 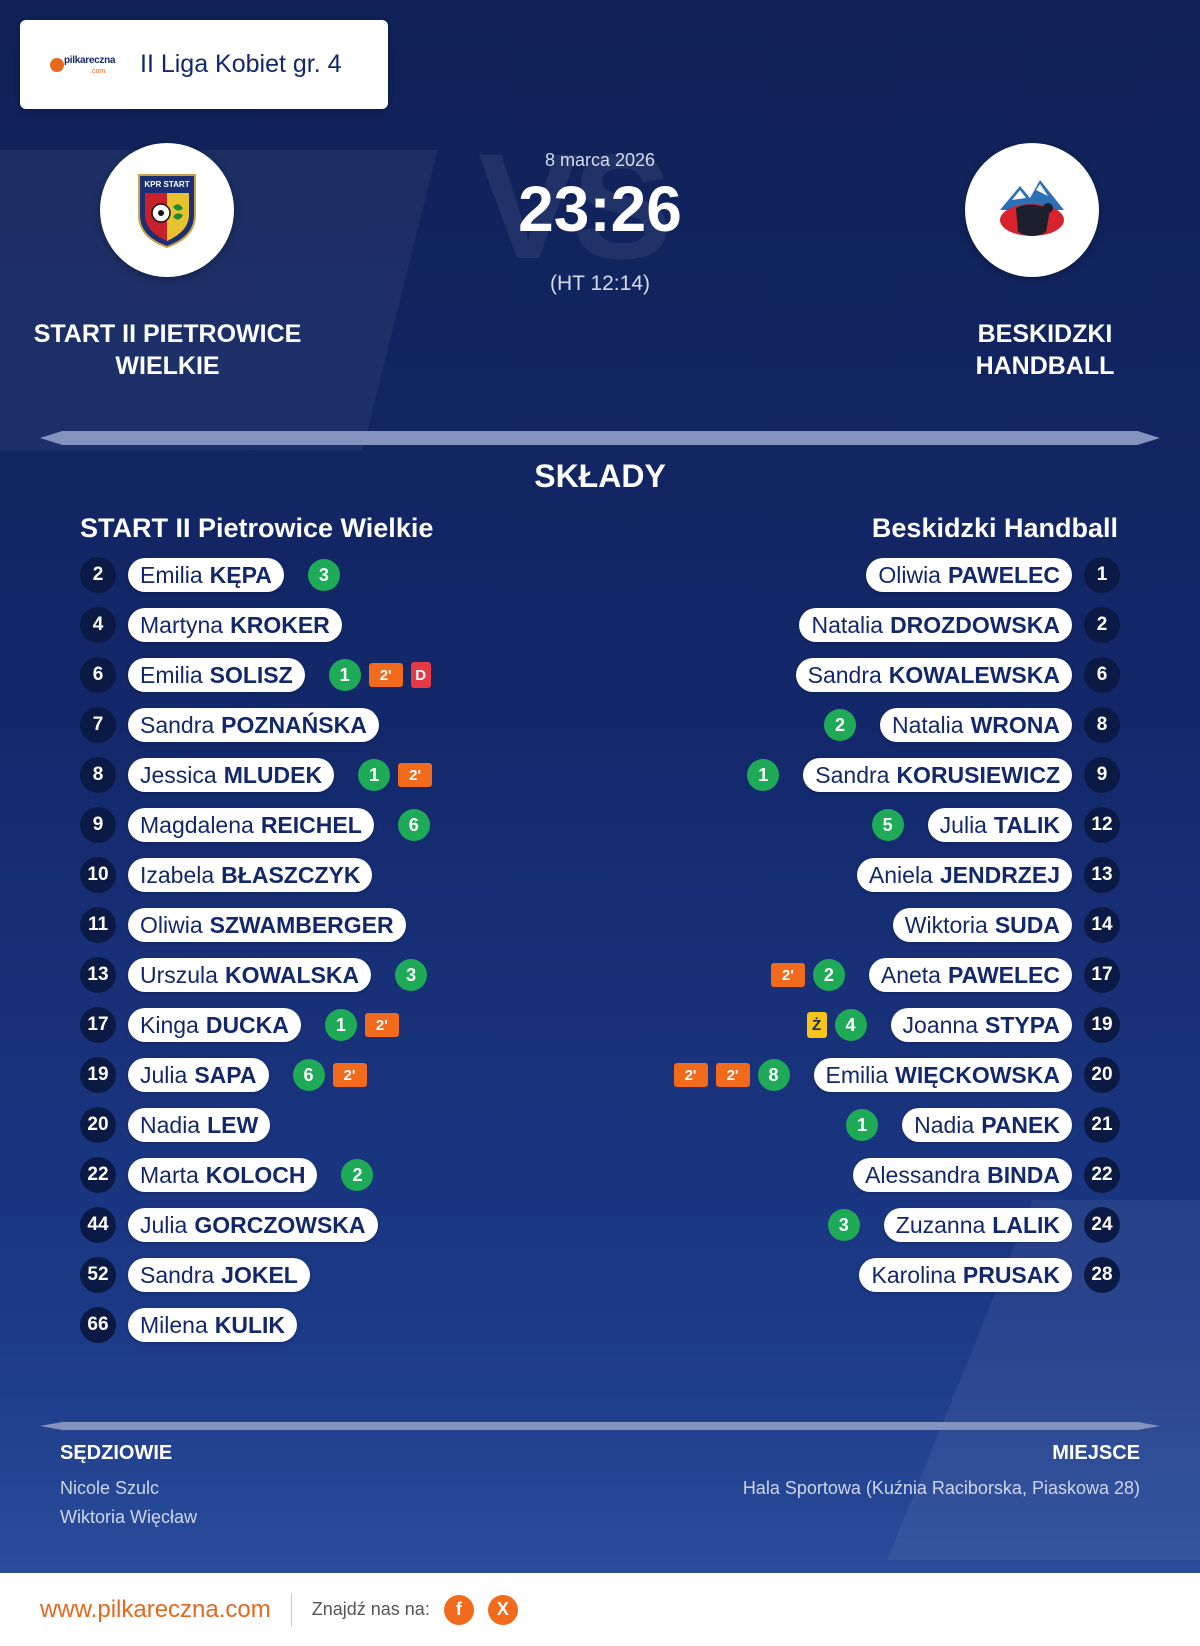 I want to click on jersey-number: 7, so click(x=98, y=725).